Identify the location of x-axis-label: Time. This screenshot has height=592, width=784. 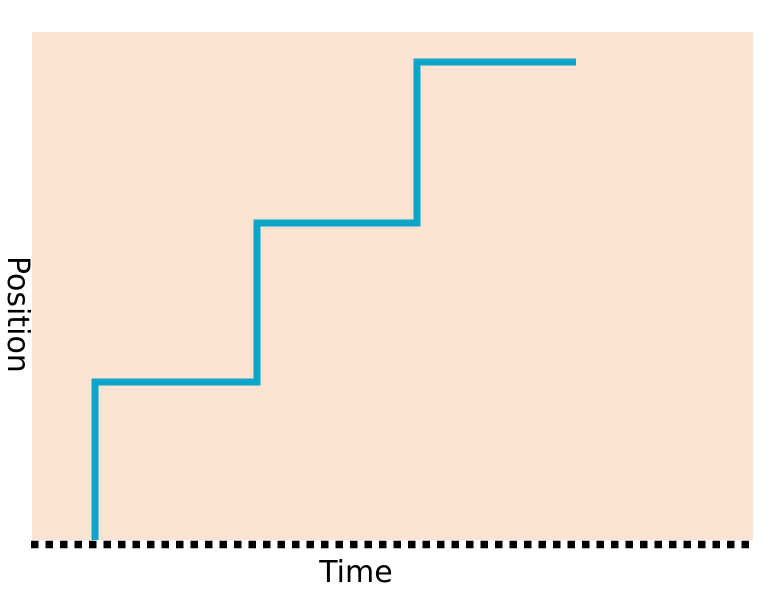
(356, 572).